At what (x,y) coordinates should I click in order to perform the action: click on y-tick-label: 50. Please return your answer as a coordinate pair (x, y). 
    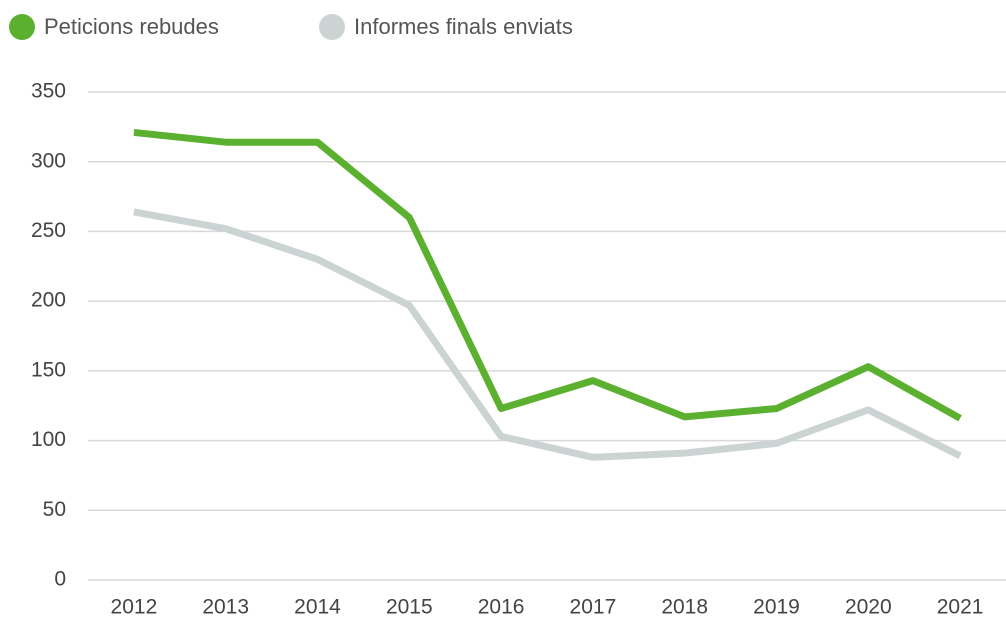
    Looking at the image, I should click on (54, 509).